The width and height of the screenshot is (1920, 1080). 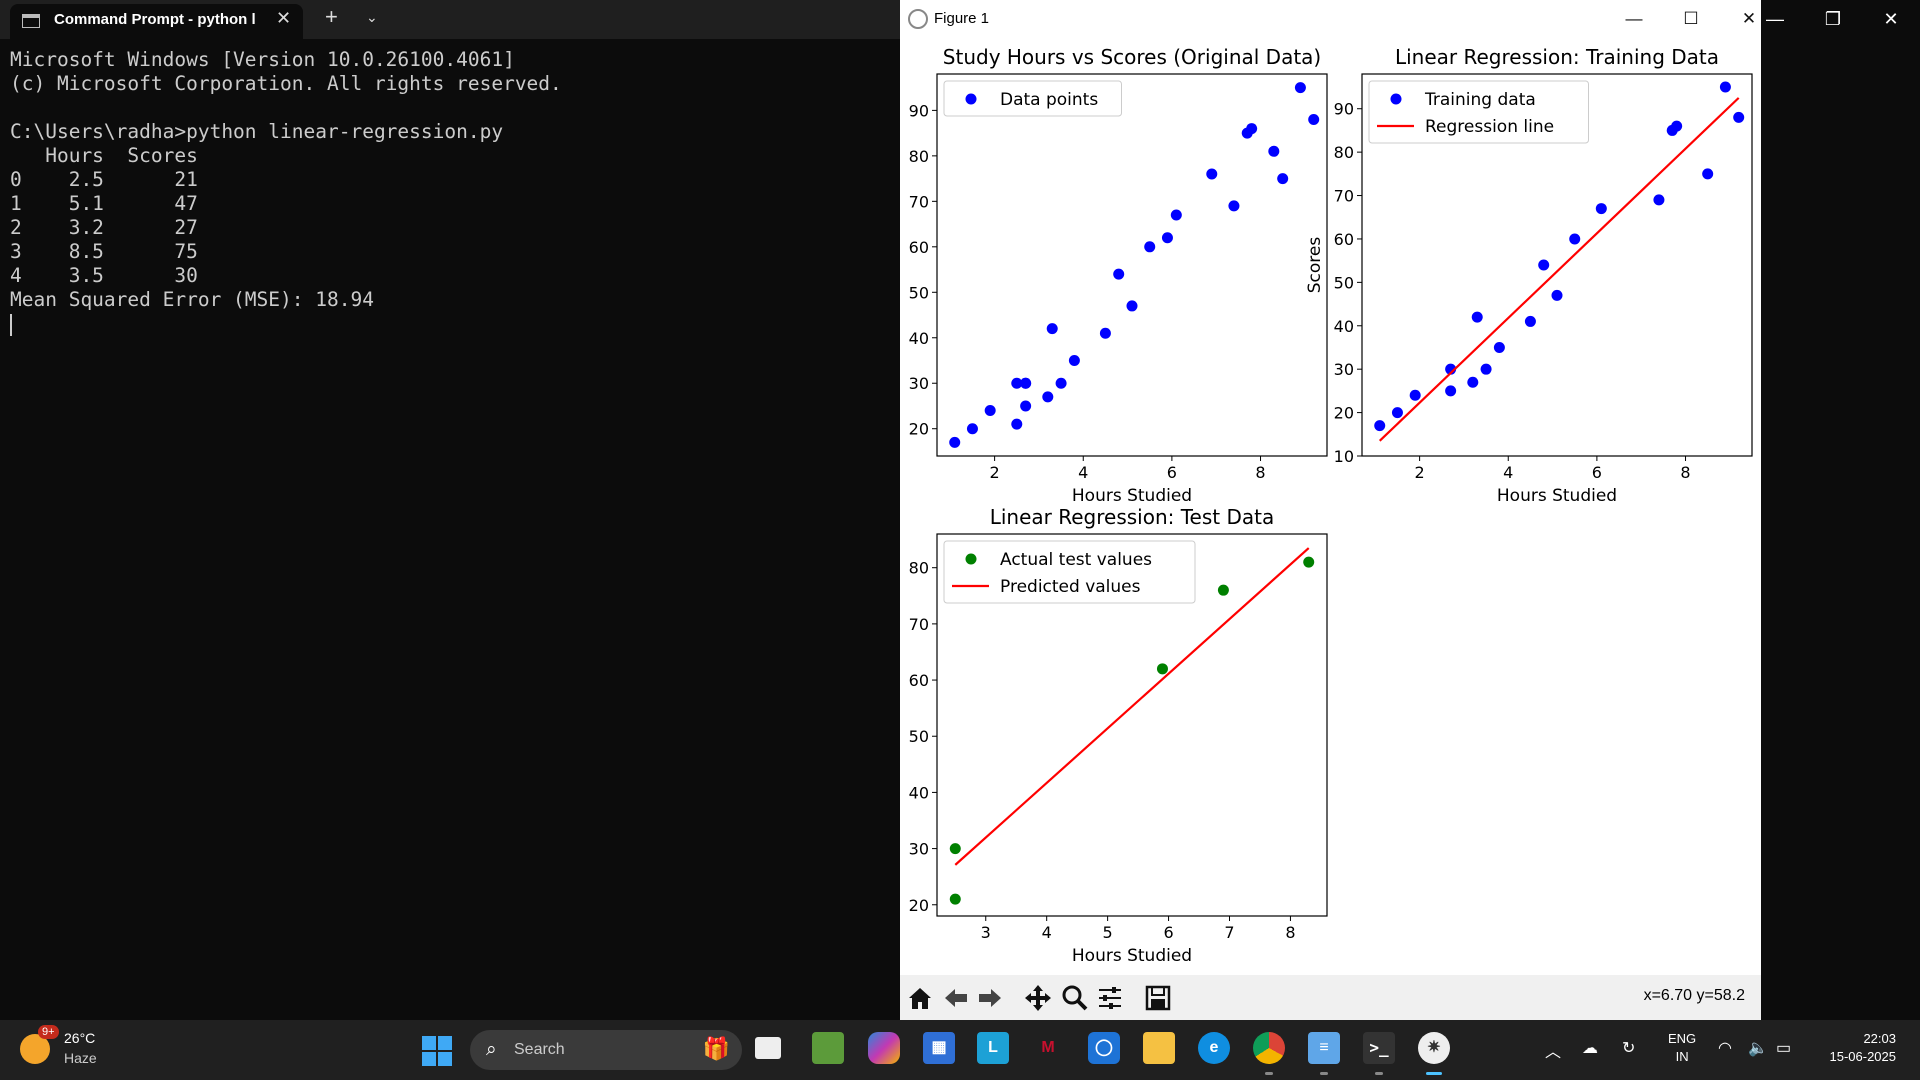 I want to click on x-tick-label: 2, so click(x=1420, y=472).